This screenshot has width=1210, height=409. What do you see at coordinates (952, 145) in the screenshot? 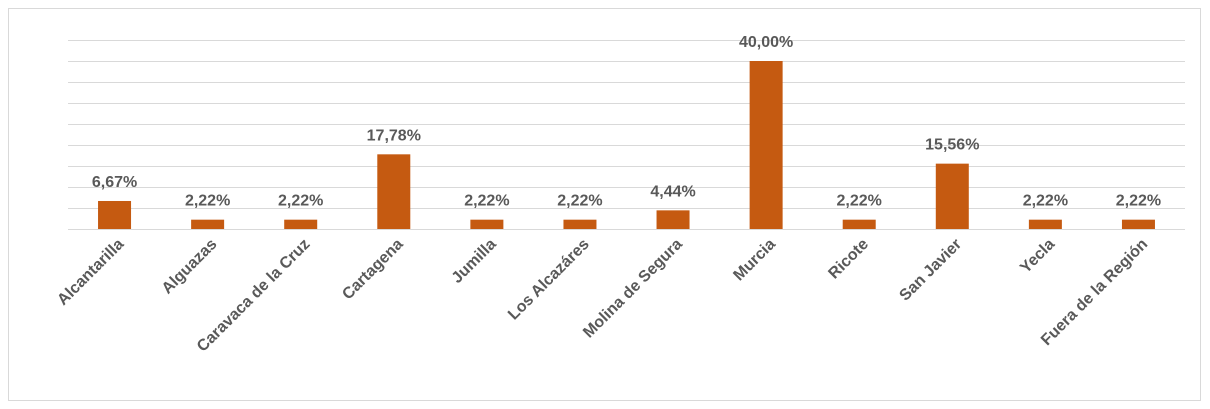
I see `data-label: 15,56%` at bounding box center [952, 145].